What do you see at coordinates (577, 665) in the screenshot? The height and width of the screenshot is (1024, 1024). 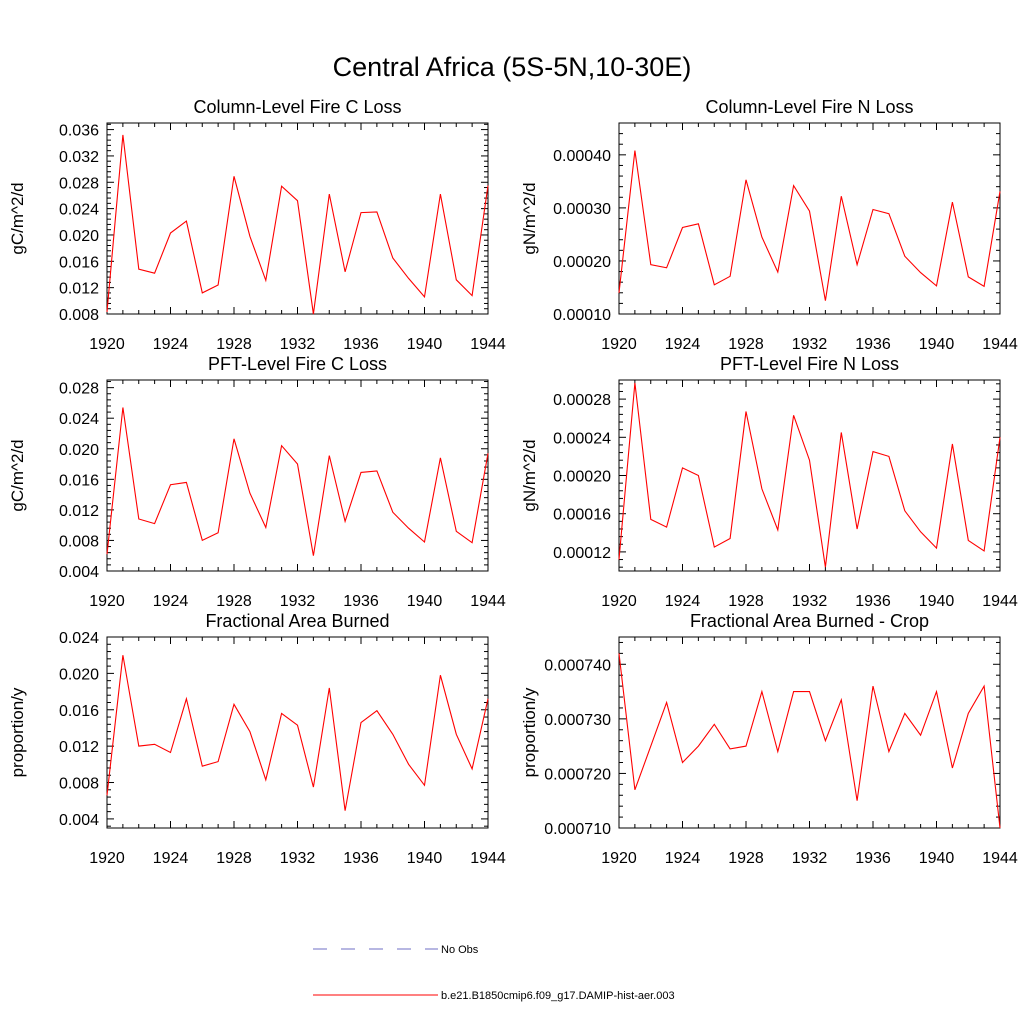 I see `y-tick-label: 0.000740` at bounding box center [577, 665].